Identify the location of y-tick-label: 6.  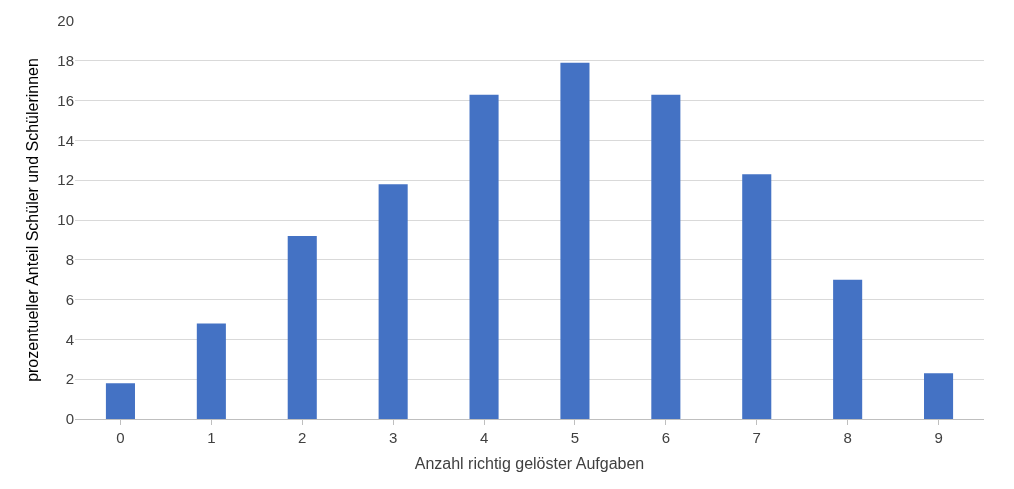
(69, 299).